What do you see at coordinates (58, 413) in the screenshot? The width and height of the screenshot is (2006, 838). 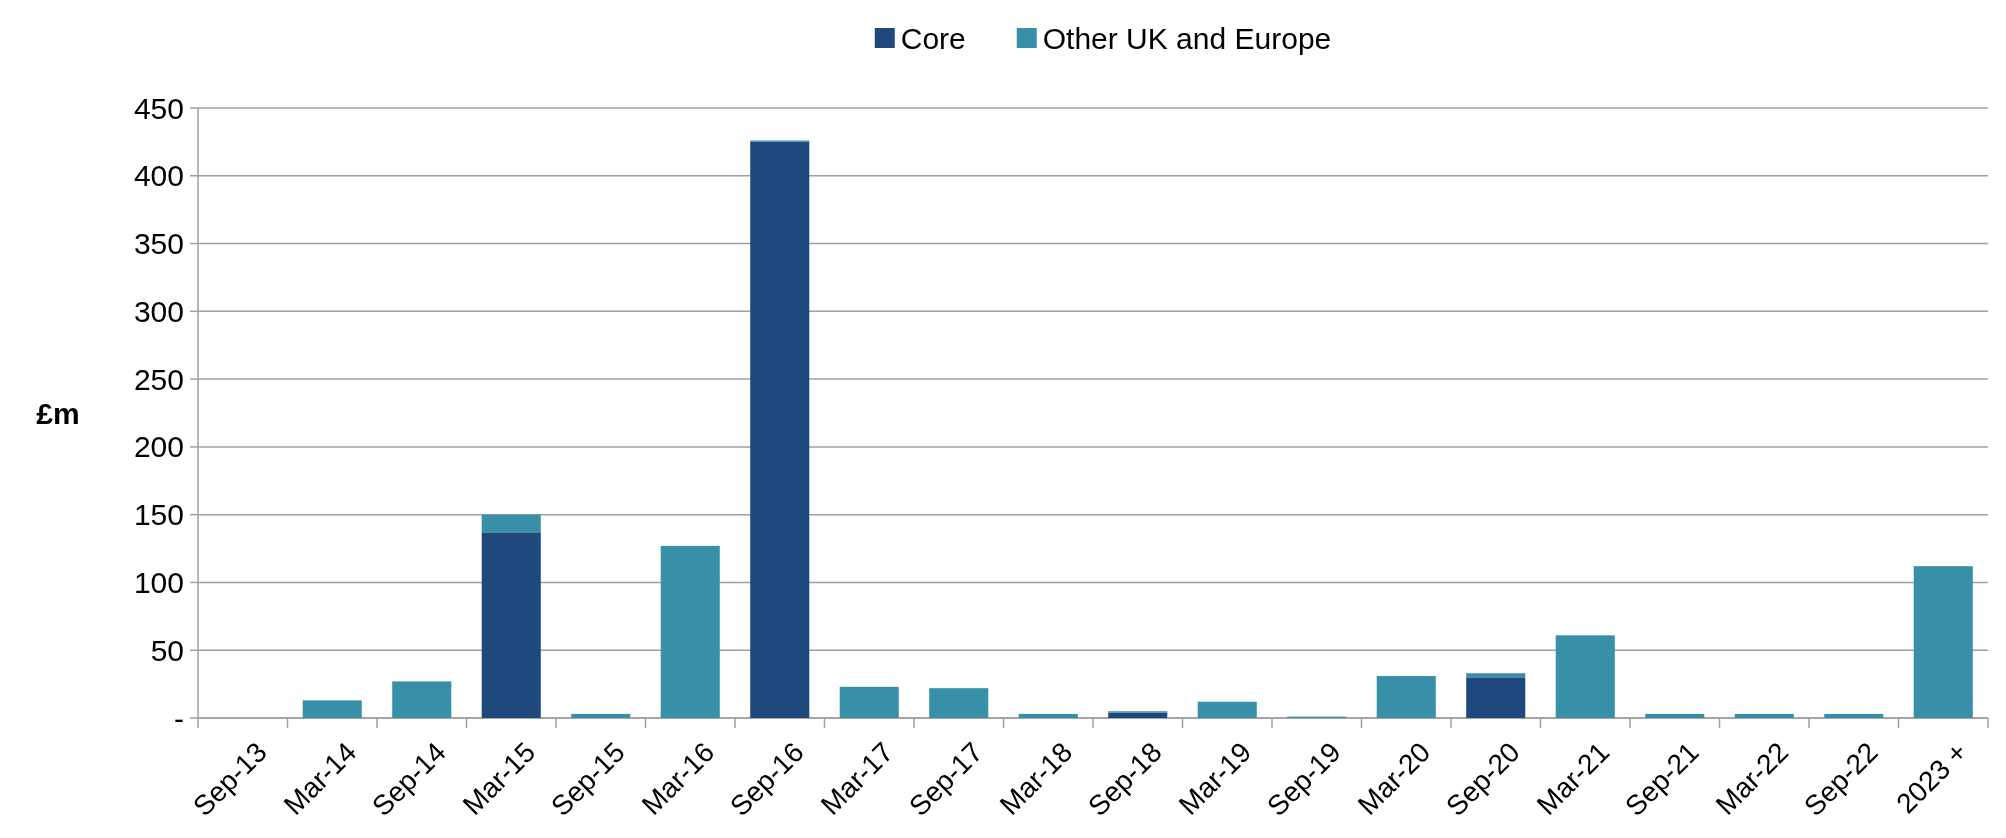 I see `y-axis-title: £m` at bounding box center [58, 413].